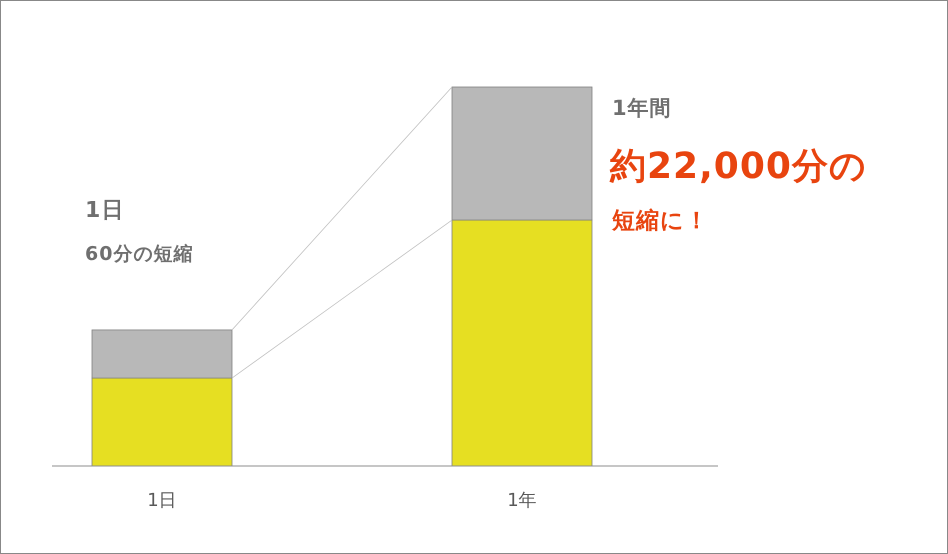 This screenshot has width=948, height=554. What do you see at coordinates (104, 210) in the screenshot?
I see `annotation: 1日` at bounding box center [104, 210].